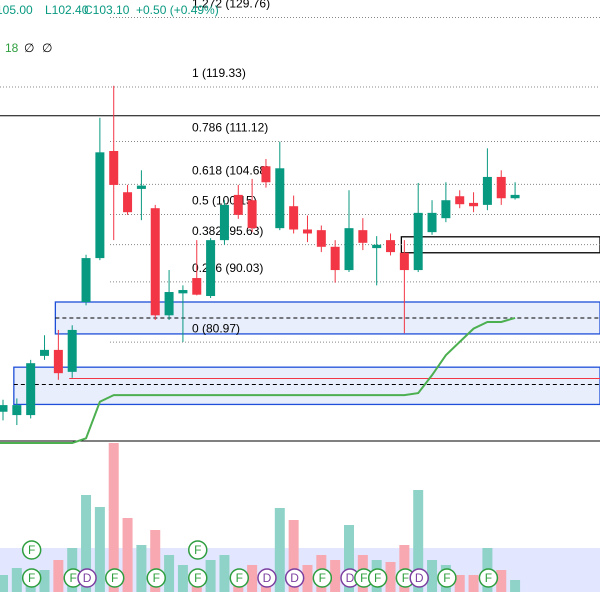 The image size is (600, 600). I want to click on indicator-header: 18, so click(12, 48).